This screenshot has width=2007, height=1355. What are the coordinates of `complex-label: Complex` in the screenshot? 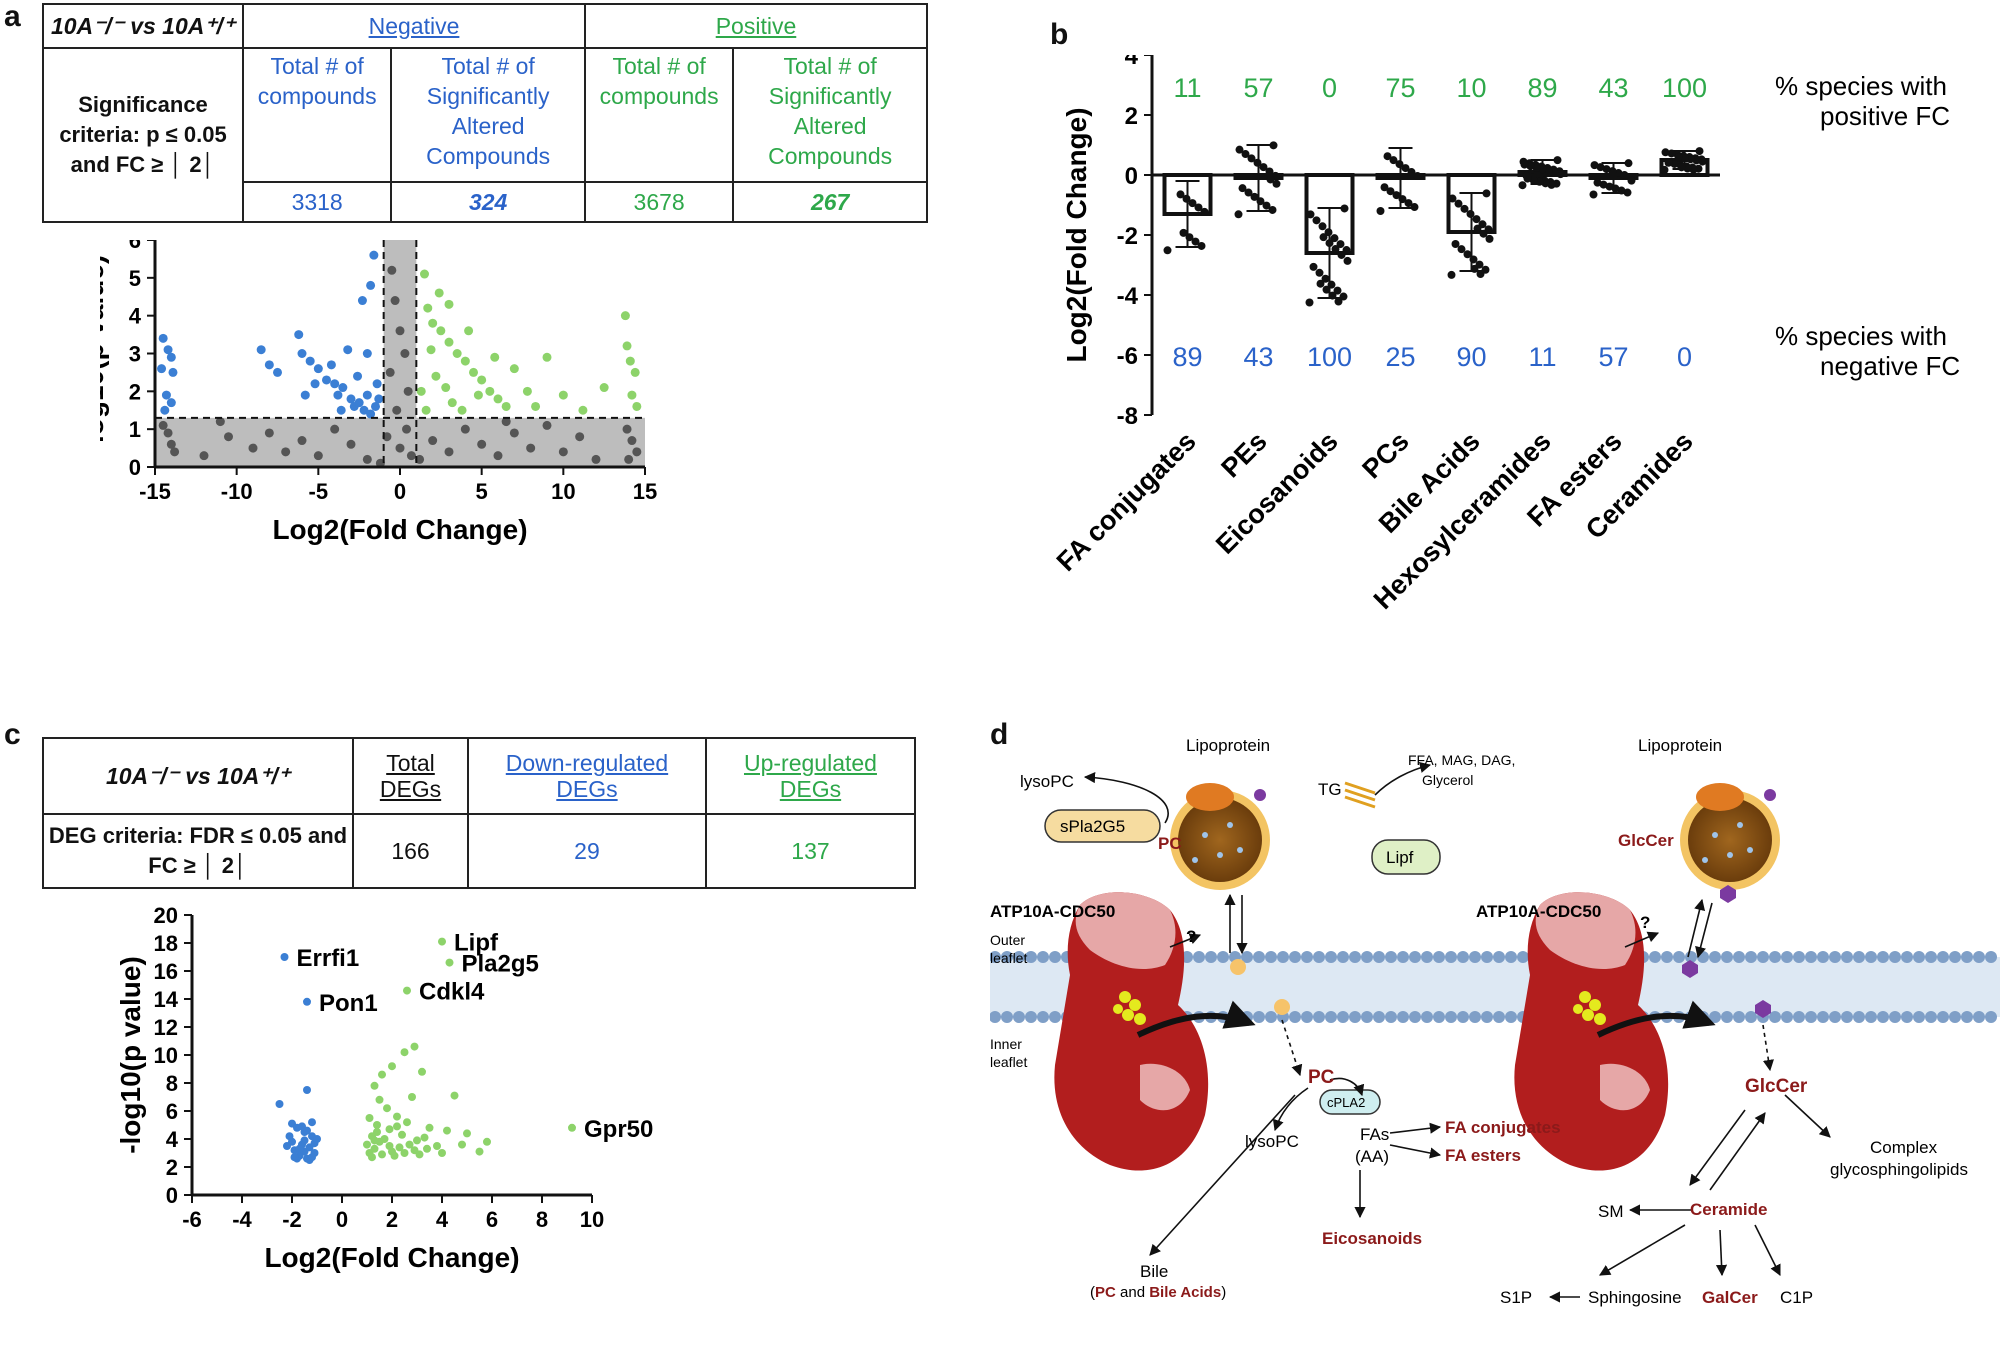 It's located at (1904, 1147).